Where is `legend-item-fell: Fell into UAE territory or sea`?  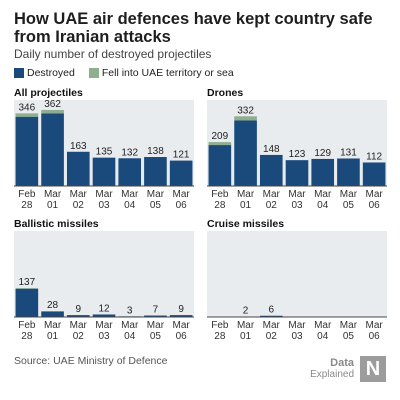 legend-item-fell: Fell into UAE territory or sea is located at coordinates (161, 73).